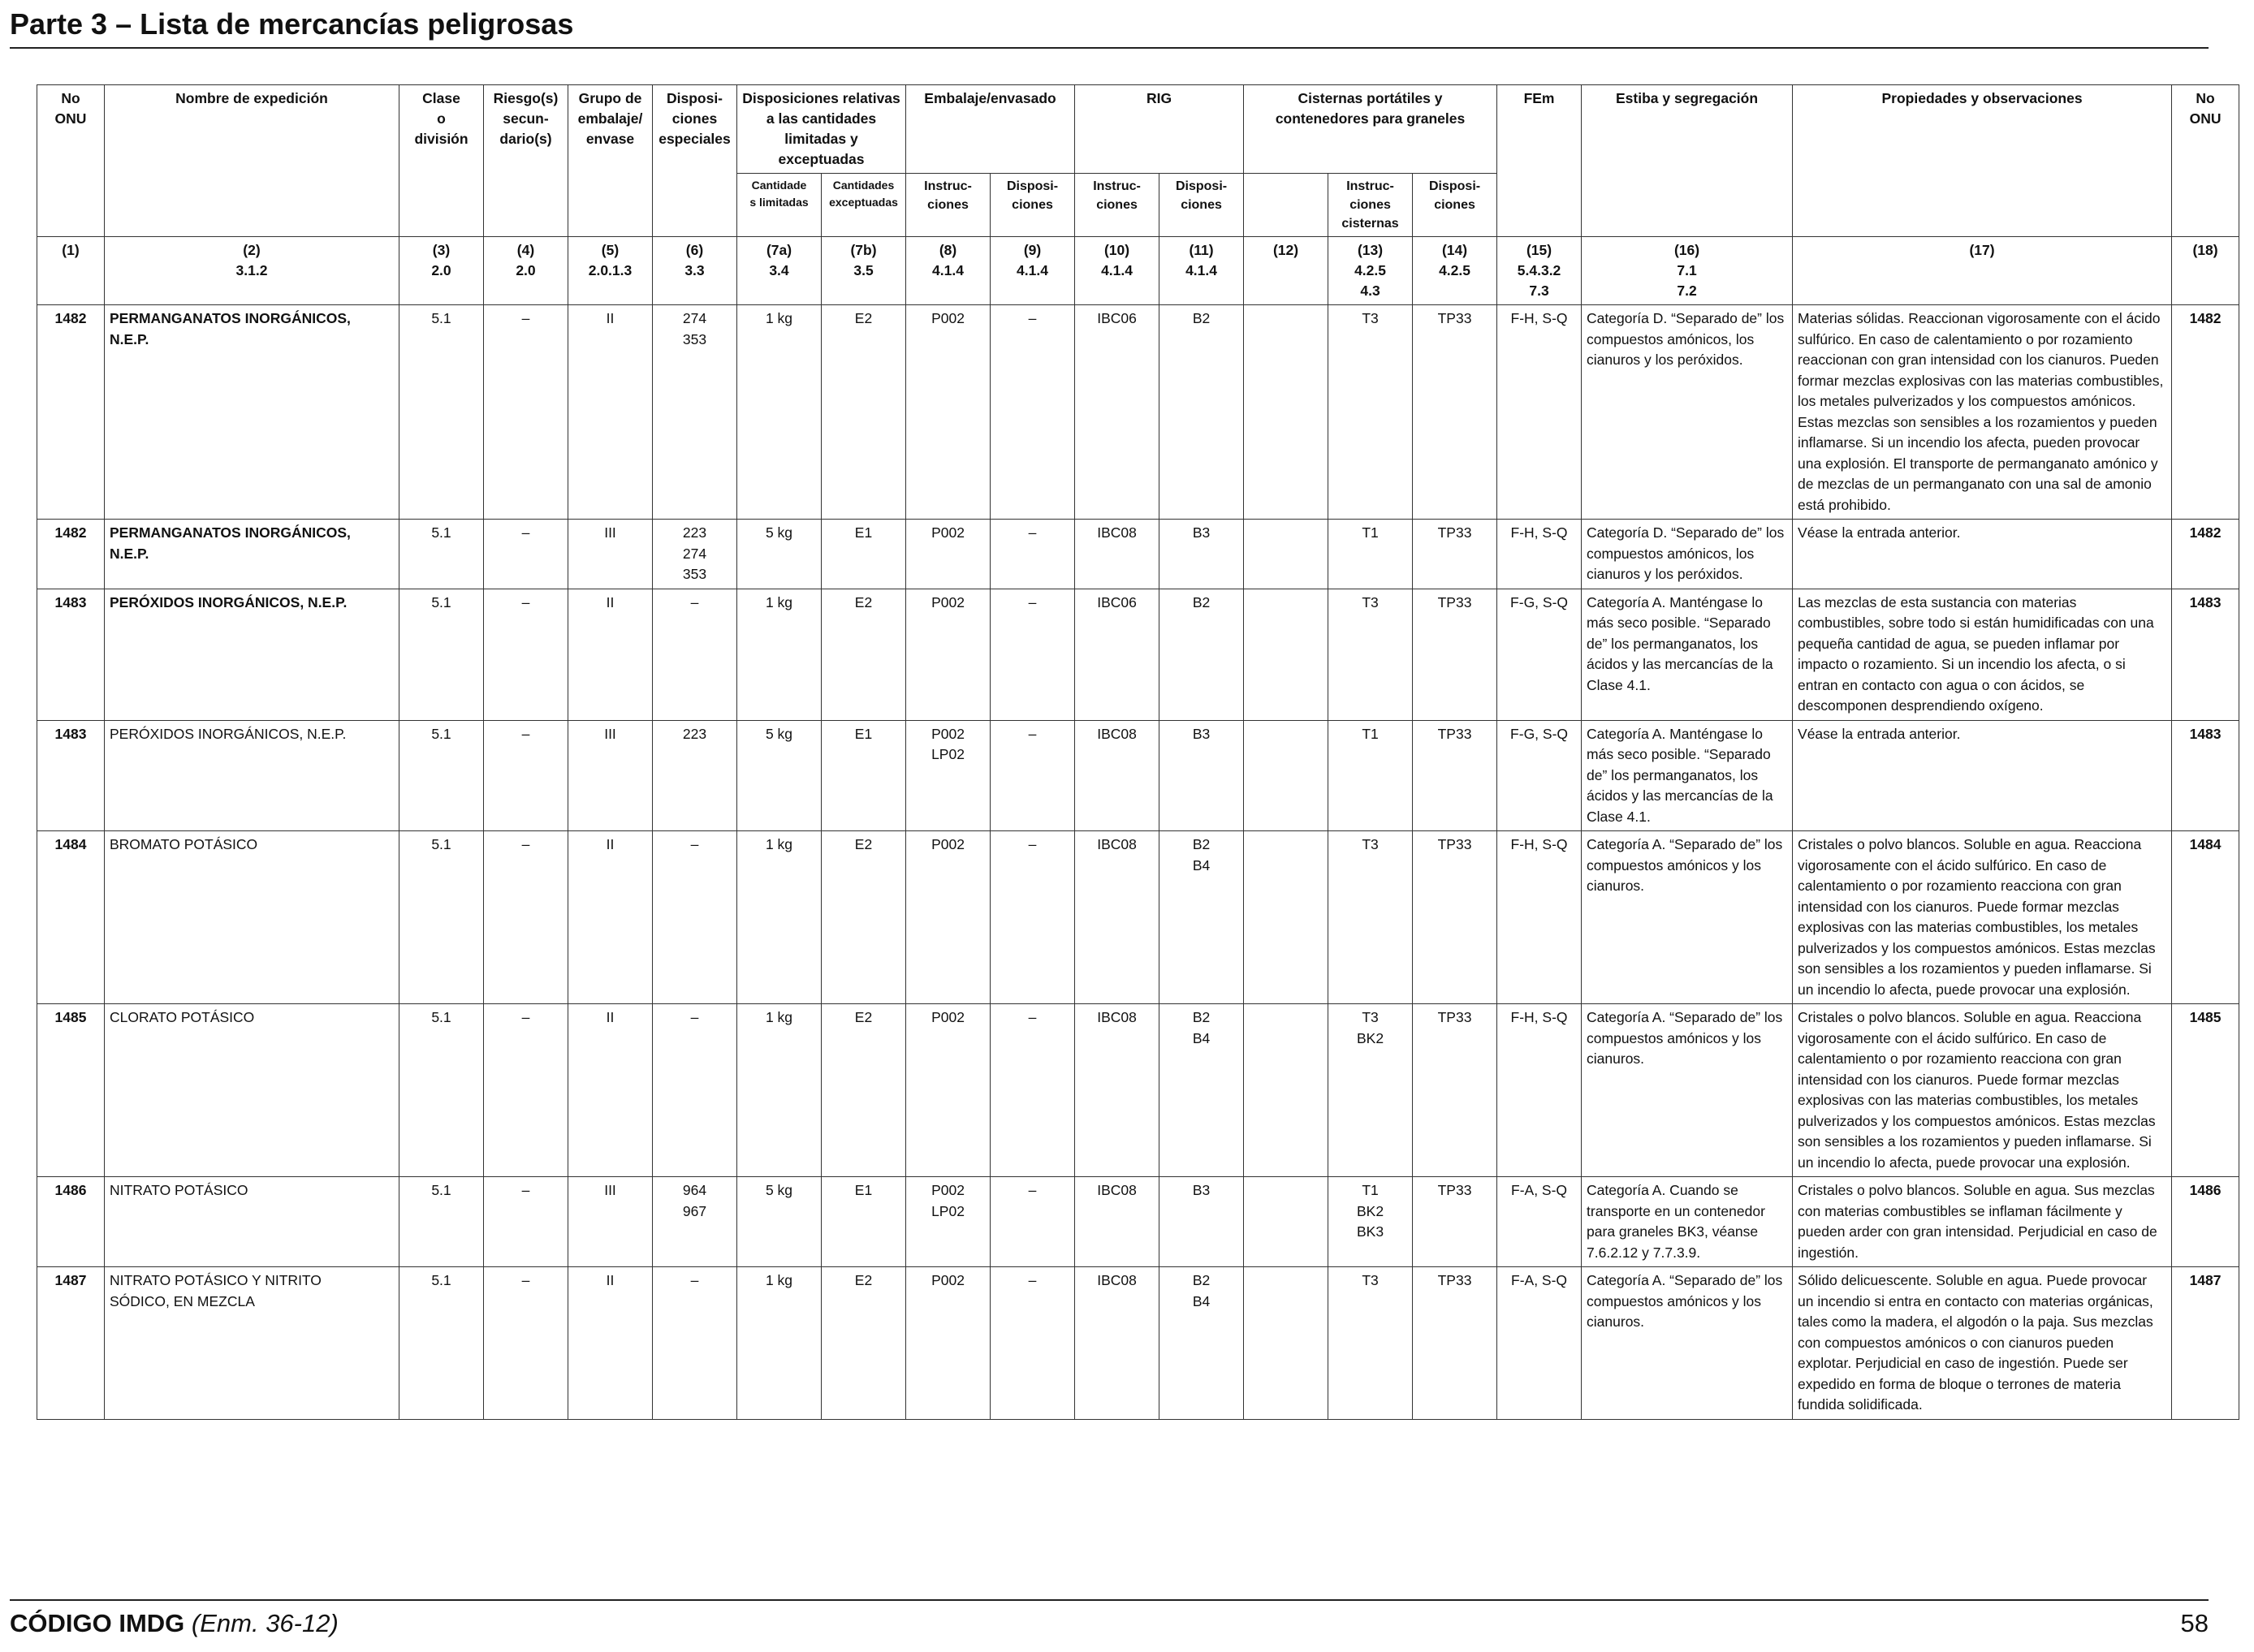 This screenshot has width=2254, height=1652. Describe the element at coordinates (990, 129) in the screenshot. I see `header-packing: Embalaje/envasado` at that location.